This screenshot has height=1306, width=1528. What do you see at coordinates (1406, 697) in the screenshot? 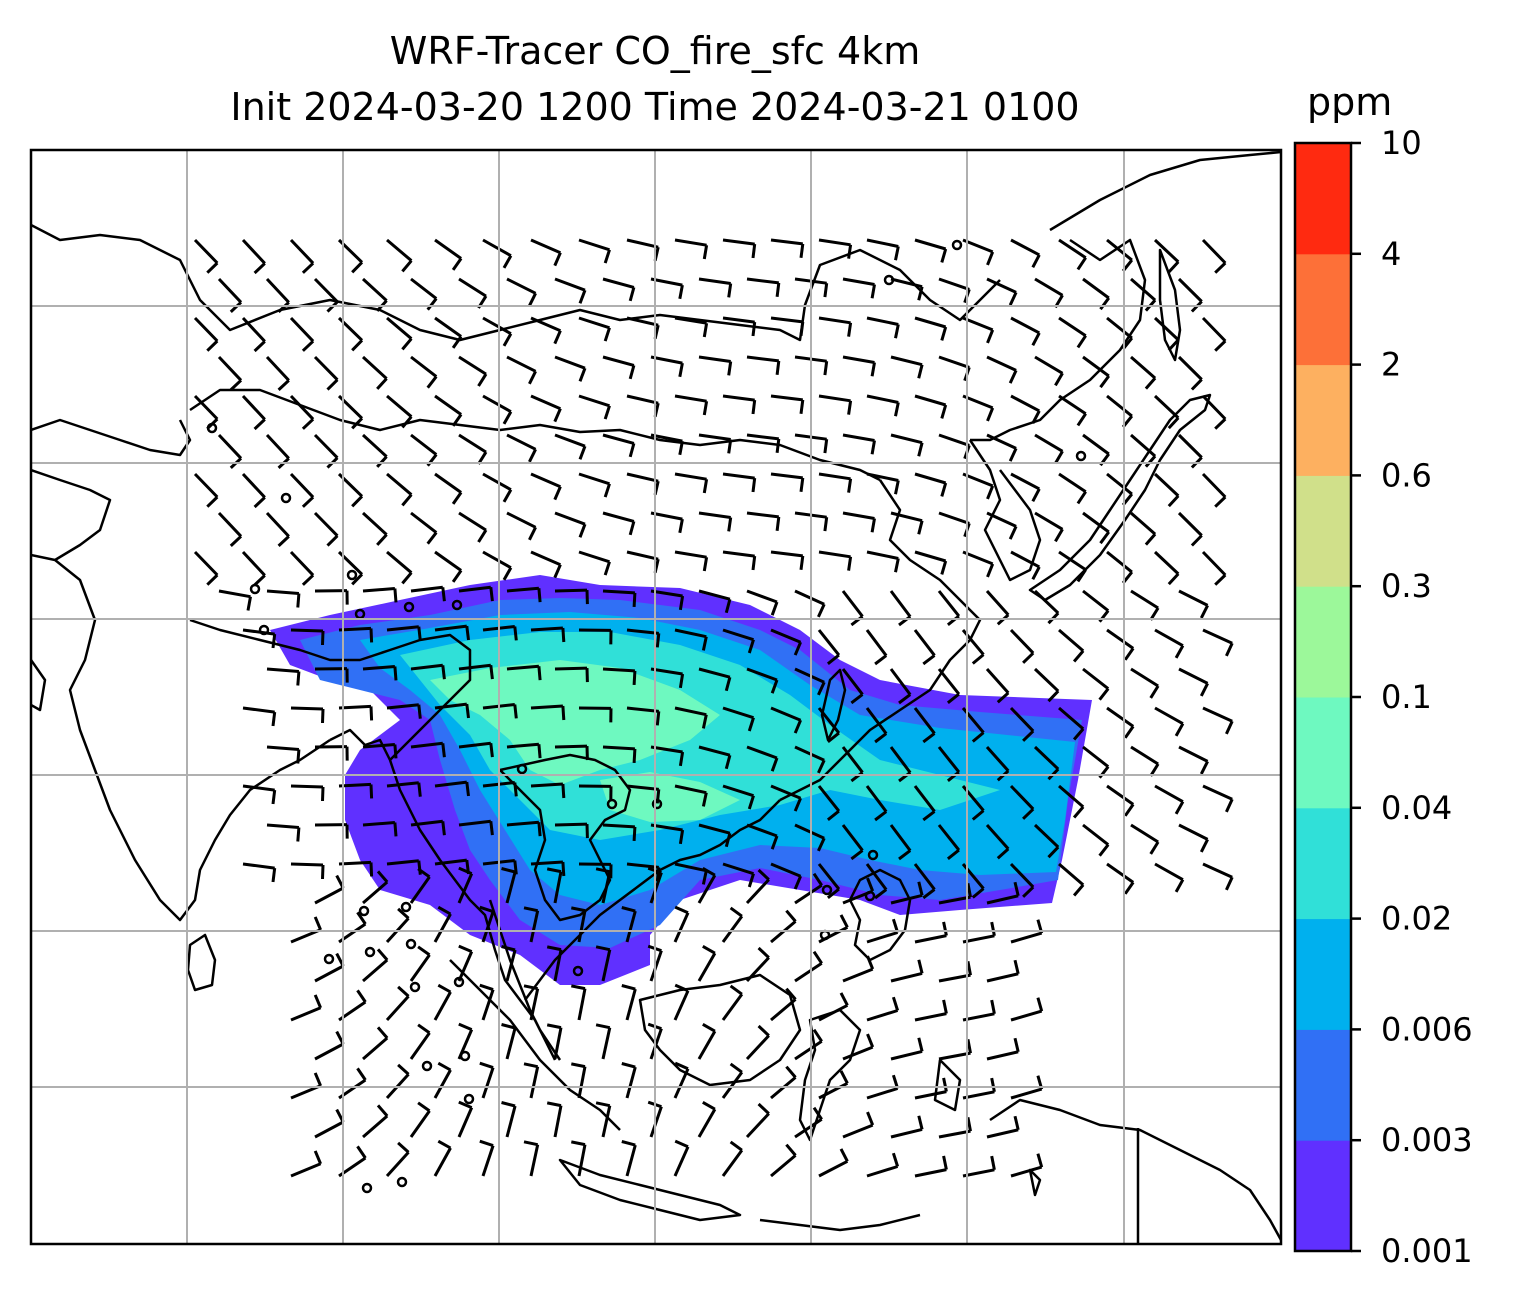
I see `colorbar-tick-label: 0.1` at bounding box center [1406, 697].